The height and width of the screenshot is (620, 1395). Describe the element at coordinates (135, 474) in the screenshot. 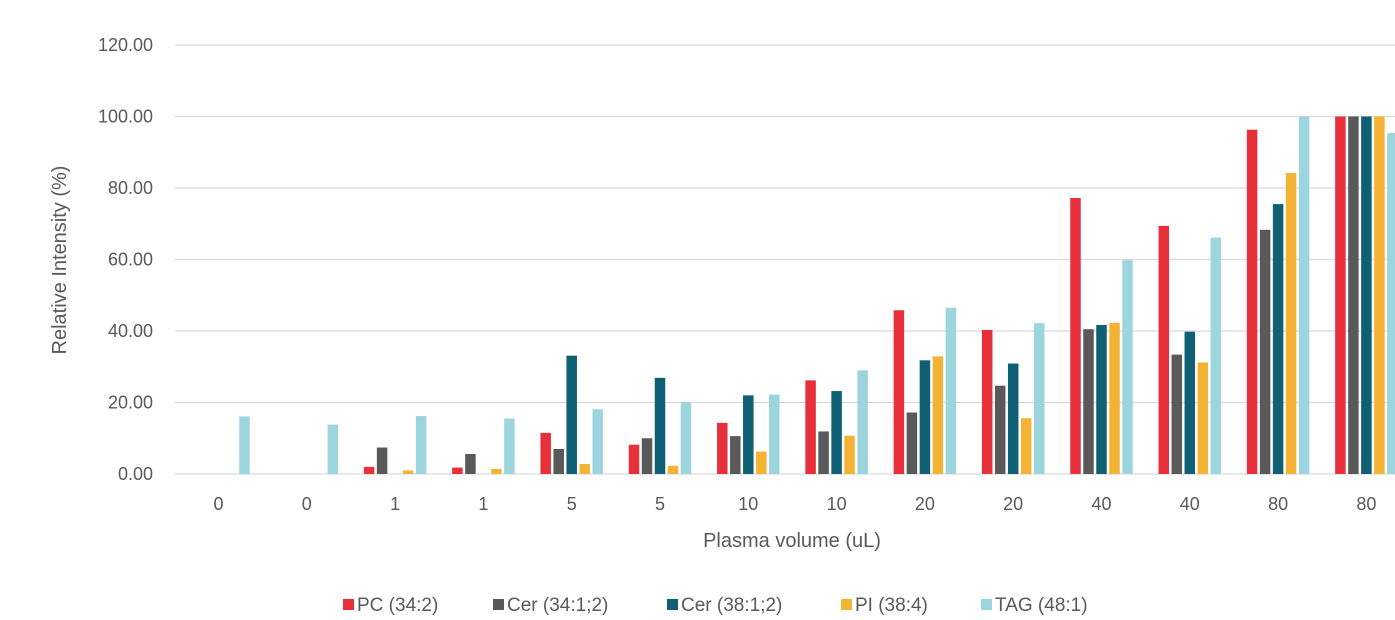

I see `y-tick-label: 0.00` at that location.